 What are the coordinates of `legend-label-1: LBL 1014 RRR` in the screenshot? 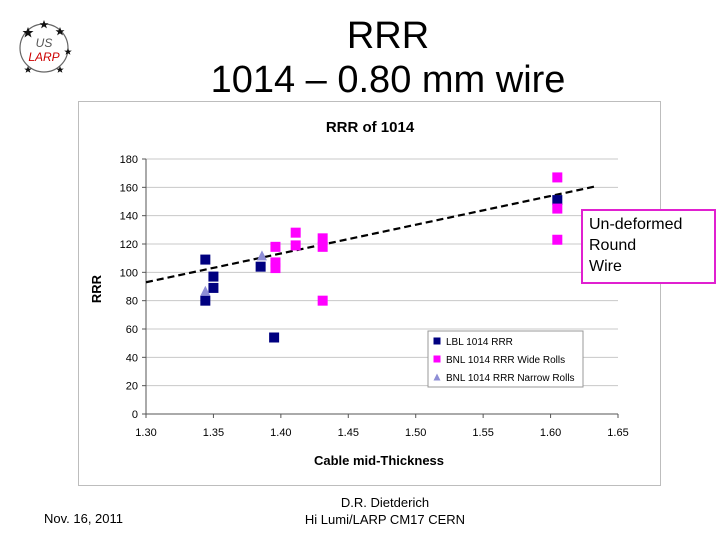 It's located at (479, 342).